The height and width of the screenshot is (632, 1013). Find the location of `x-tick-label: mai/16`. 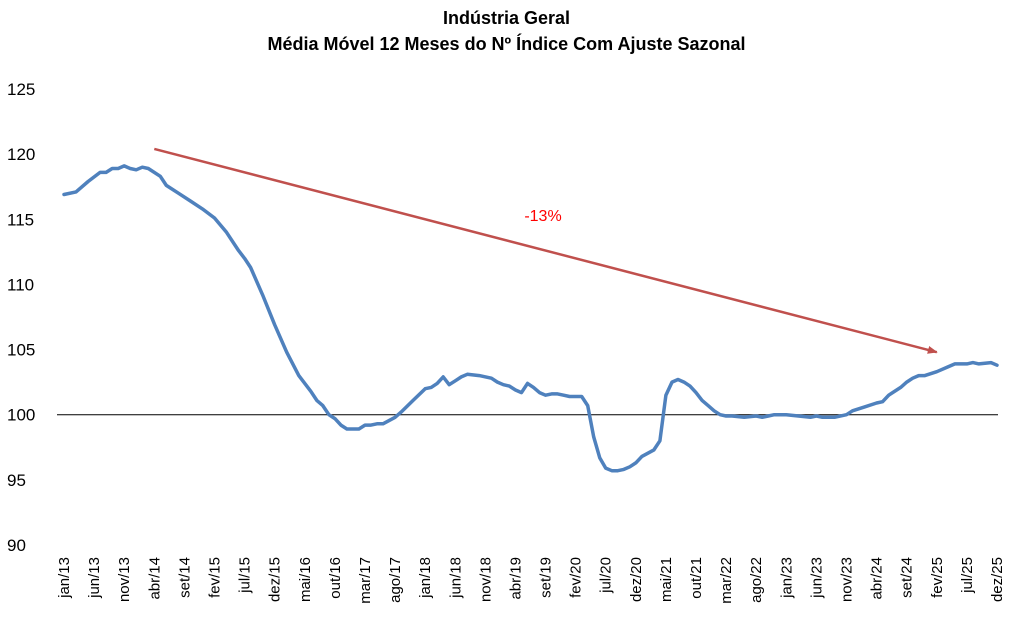

x-tick-label: mai/16 is located at coordinates (305, 579).